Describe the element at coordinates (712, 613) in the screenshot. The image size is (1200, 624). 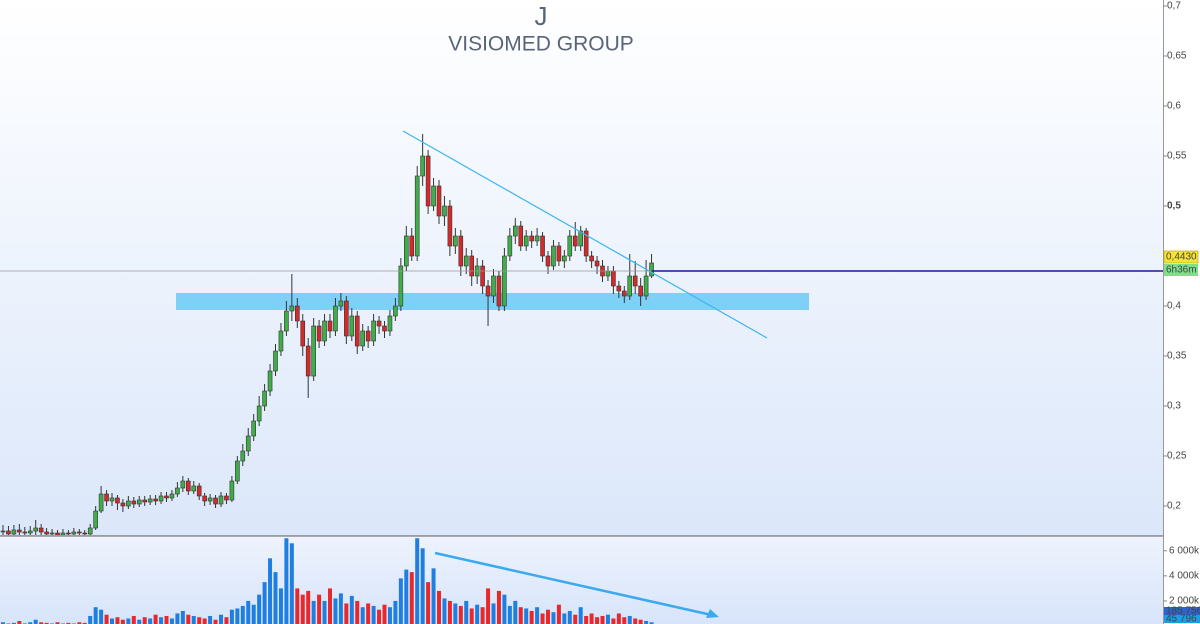
I see `arrow-head` at that location.